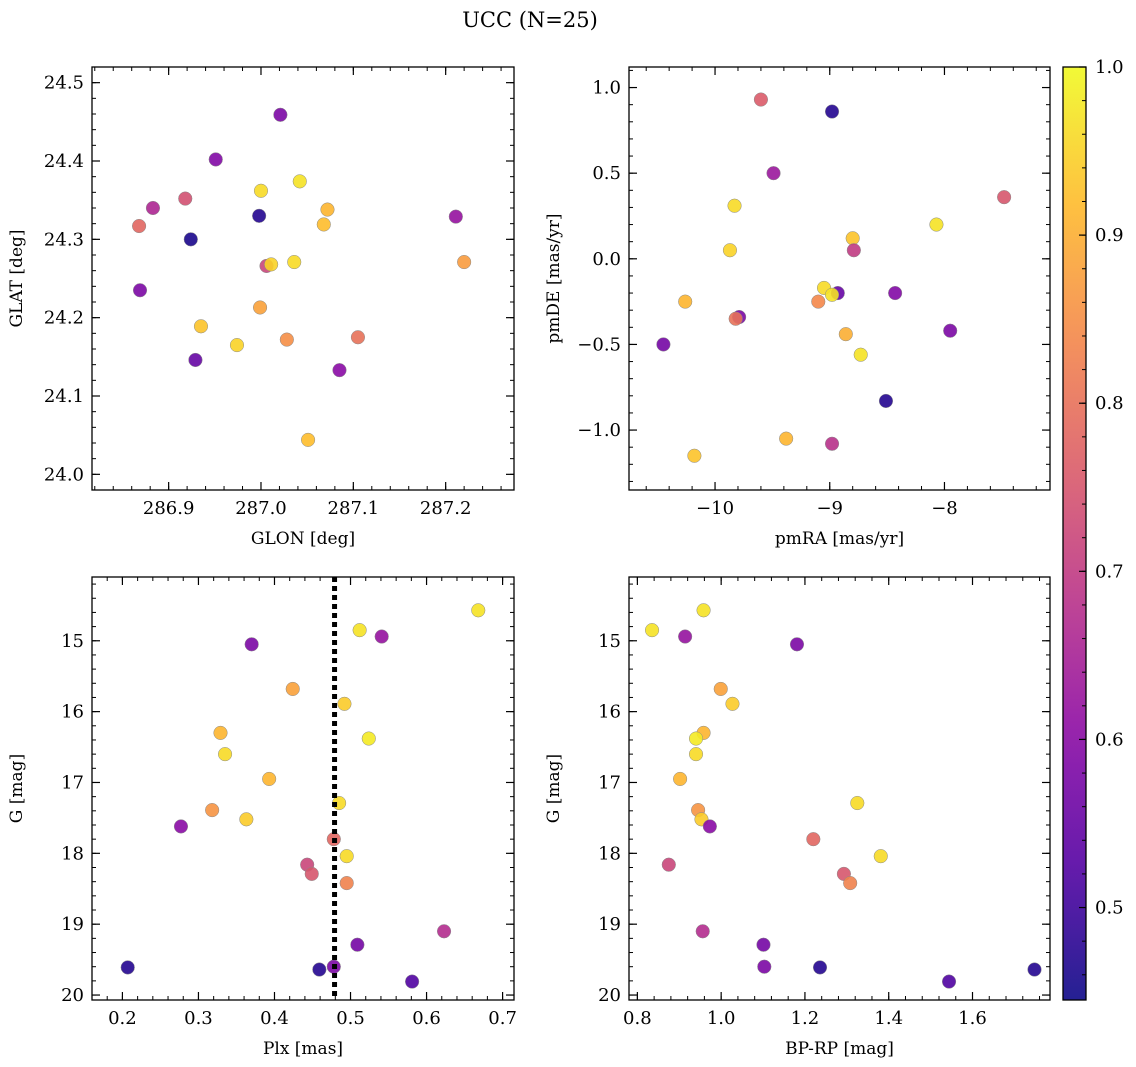  What do you see at coordinates (1109, 908) in the screenshot?
I see `colorbar-tick-label: 0.5` at bounding box center [1109, 908].